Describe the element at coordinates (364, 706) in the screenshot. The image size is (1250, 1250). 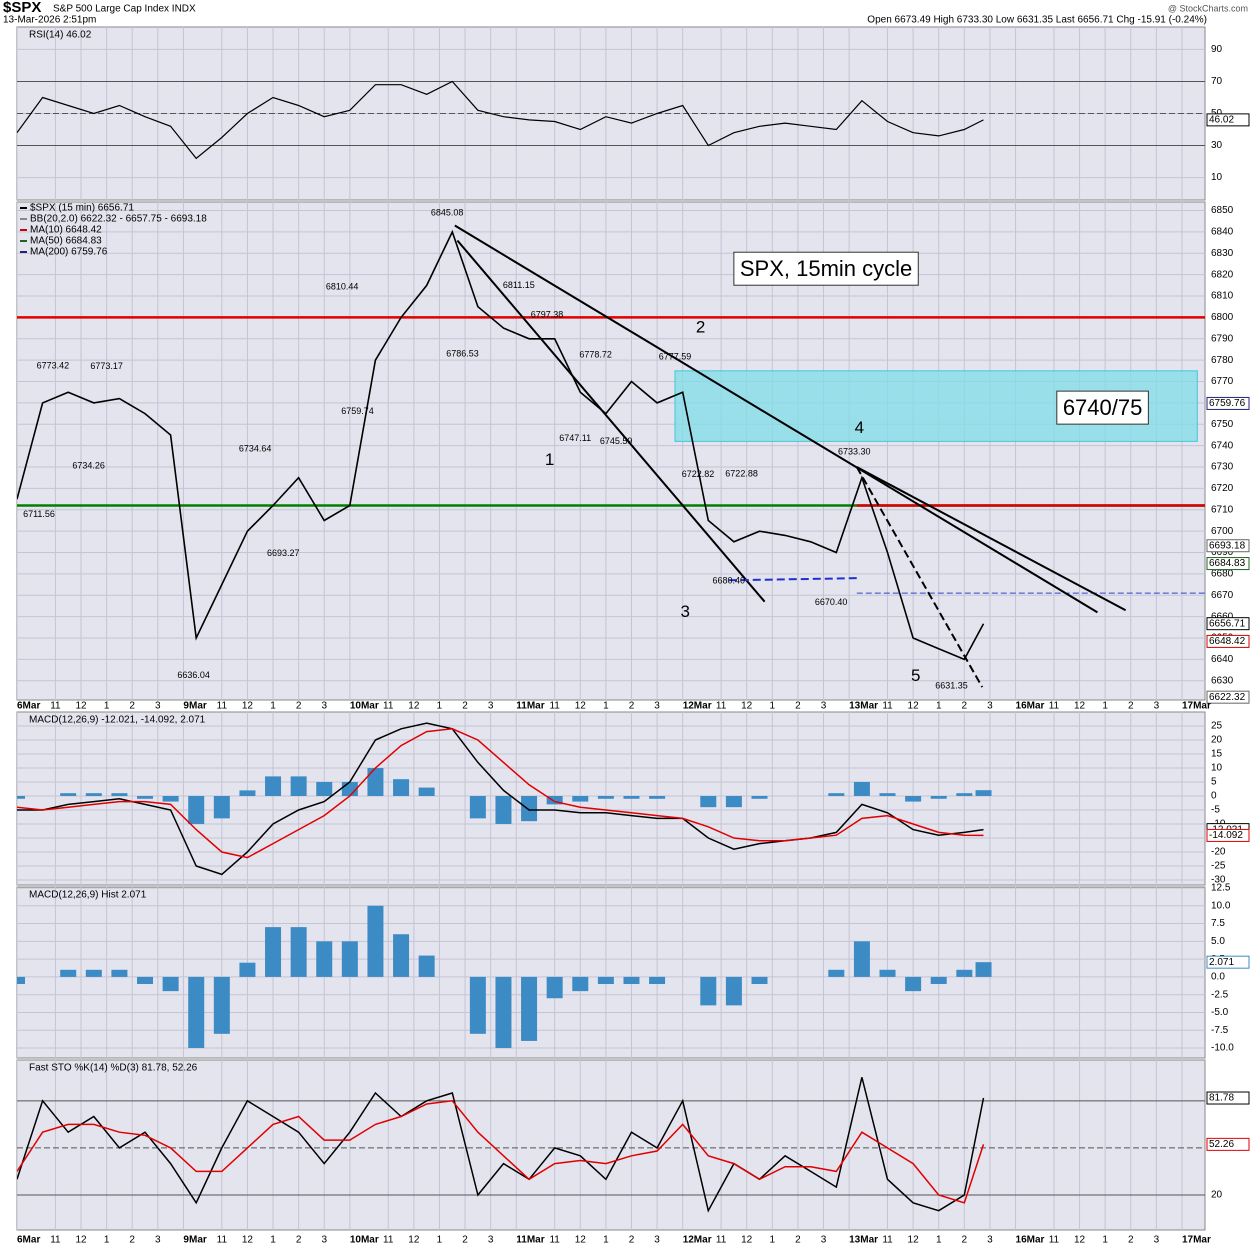
I see `x-tick-label: 10Mar` at that location.